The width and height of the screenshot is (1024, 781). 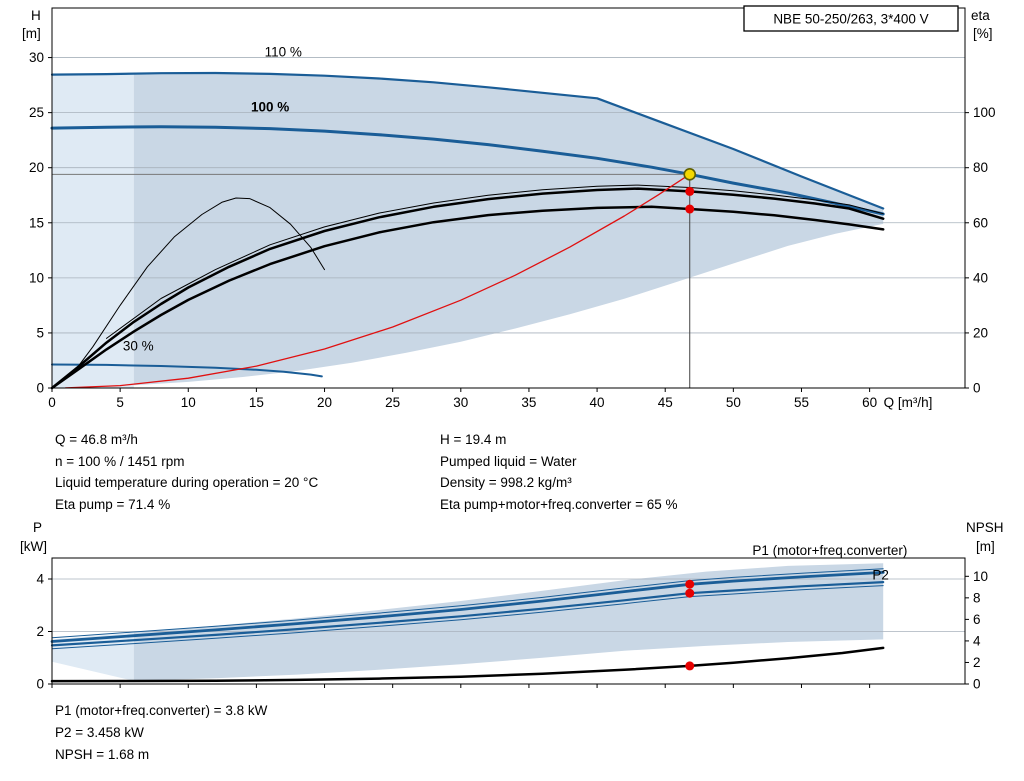 I want to click on x-tick-label: 55, so click(x=801, y=402).